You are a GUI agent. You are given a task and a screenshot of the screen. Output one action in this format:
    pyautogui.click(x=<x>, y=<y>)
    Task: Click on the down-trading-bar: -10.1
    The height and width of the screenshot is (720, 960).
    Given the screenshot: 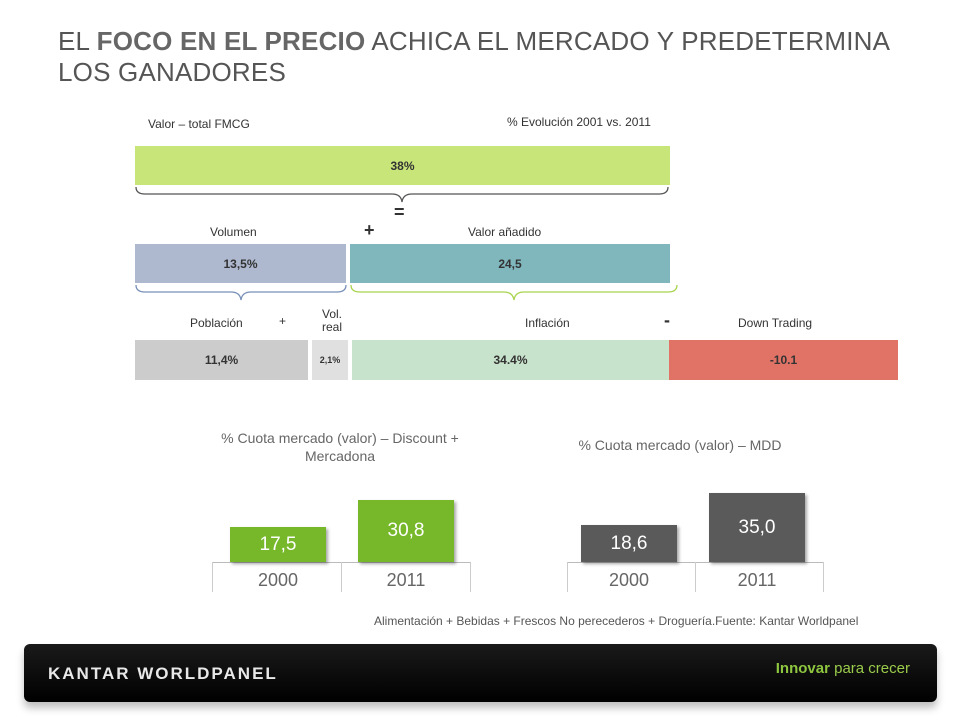 What is the action you would take?
    pyautogui.click(x=783, y=360)
    